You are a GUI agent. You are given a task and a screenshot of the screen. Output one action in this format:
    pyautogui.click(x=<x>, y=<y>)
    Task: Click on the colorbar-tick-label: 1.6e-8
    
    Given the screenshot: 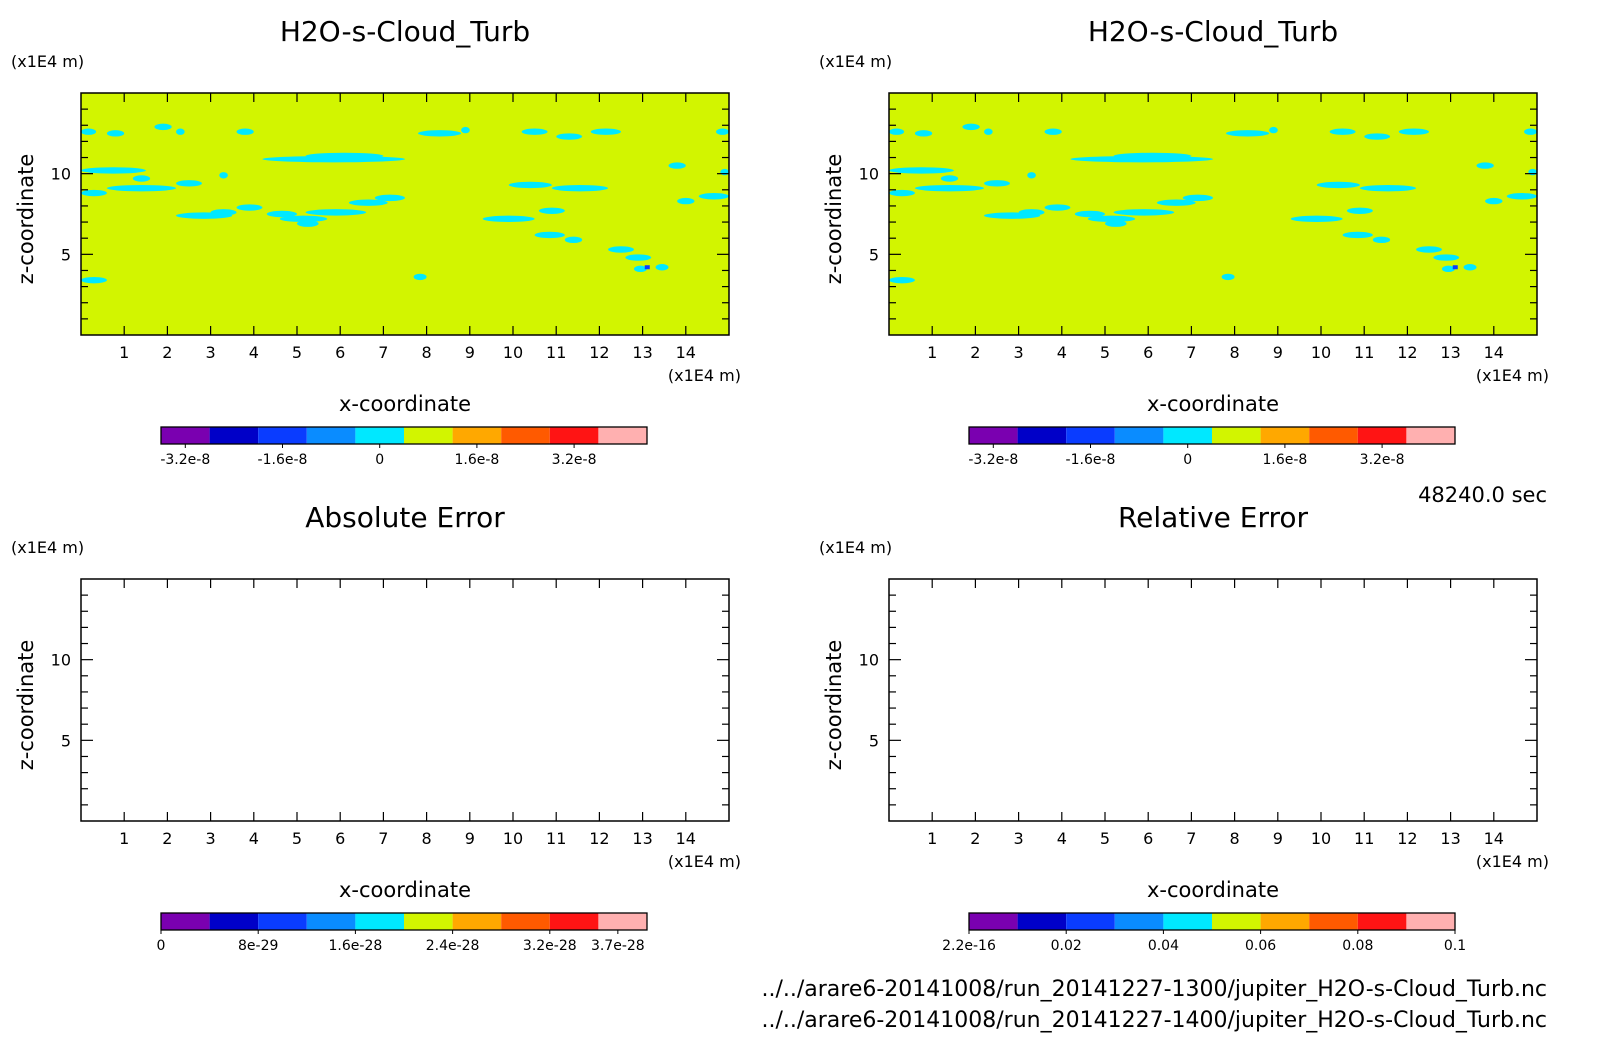 What is the action you would take?
    pyautogui.click(x=476, y=460)
    